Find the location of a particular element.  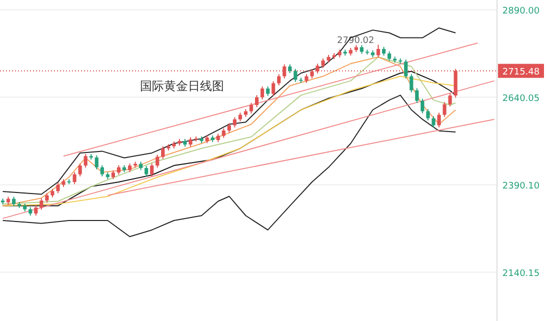

y-tick-label: 2390.10 is located at coordinates (521, 186).